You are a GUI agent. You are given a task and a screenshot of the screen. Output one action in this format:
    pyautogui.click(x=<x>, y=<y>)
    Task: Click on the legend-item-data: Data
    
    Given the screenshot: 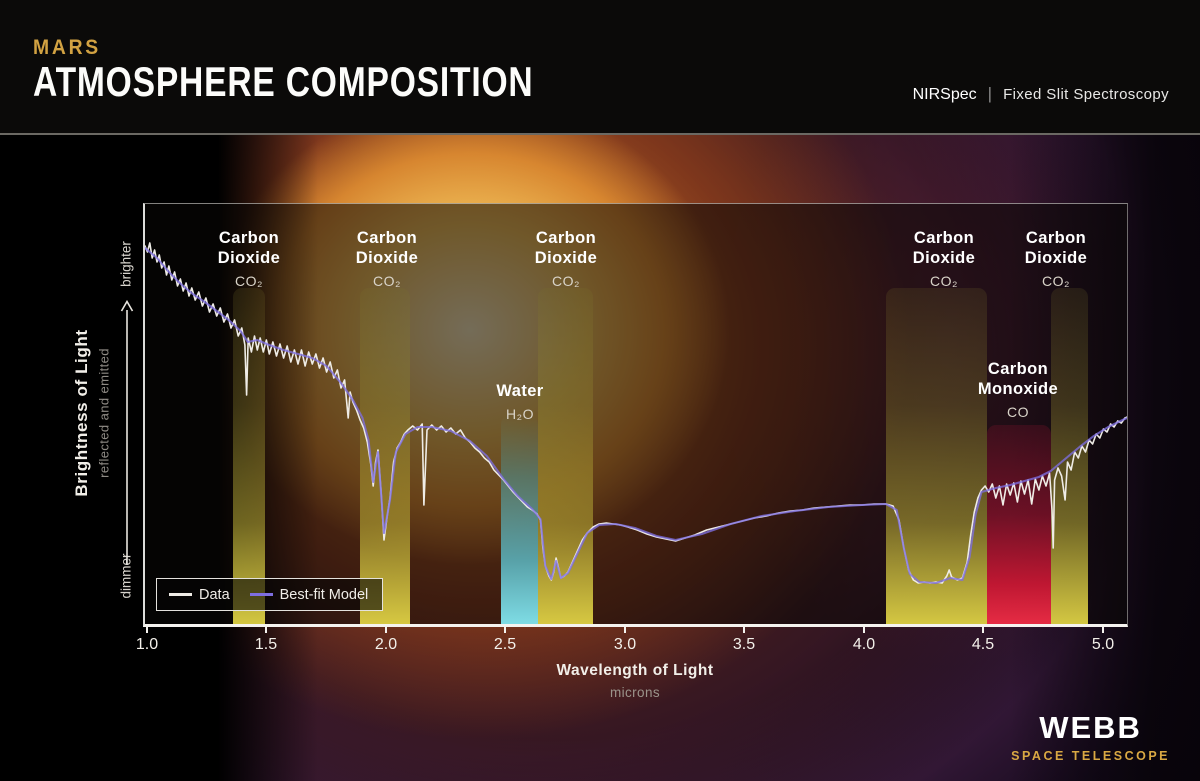 What is the action you would take?
    pyautogui.click(x=199, y=595)
    